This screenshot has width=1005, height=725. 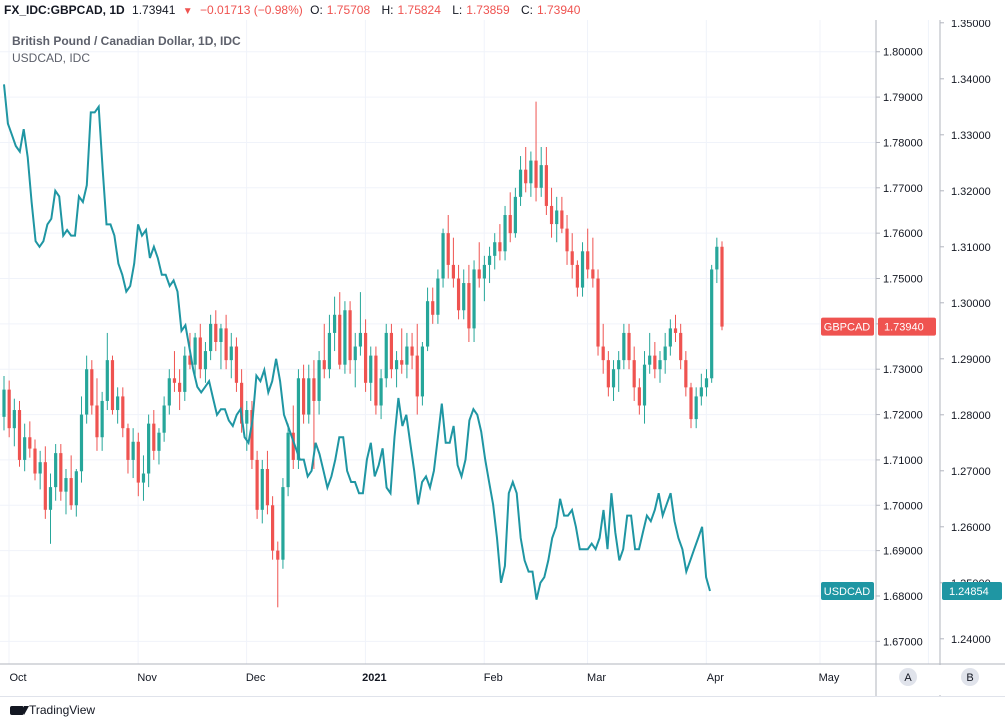 I want to click on right-scale-tick: 1.26000, so click(x=971, y=528).